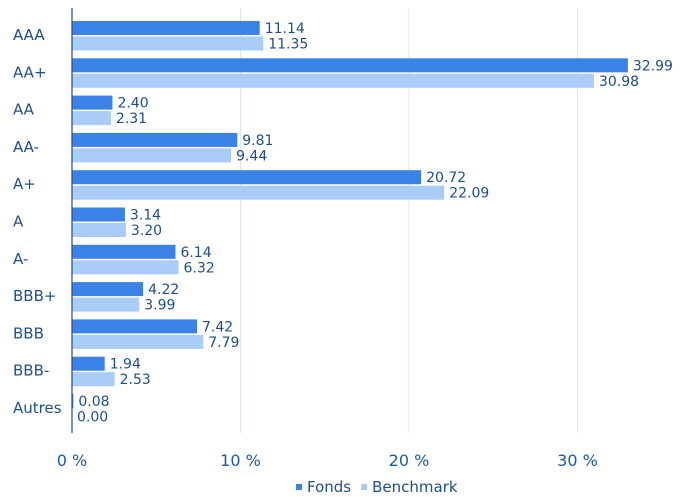 This screenshot has width=691, height=497. Describe the element at coordinates (125, 365) in the screenshot. I see `data-label: 1.94` at that location.